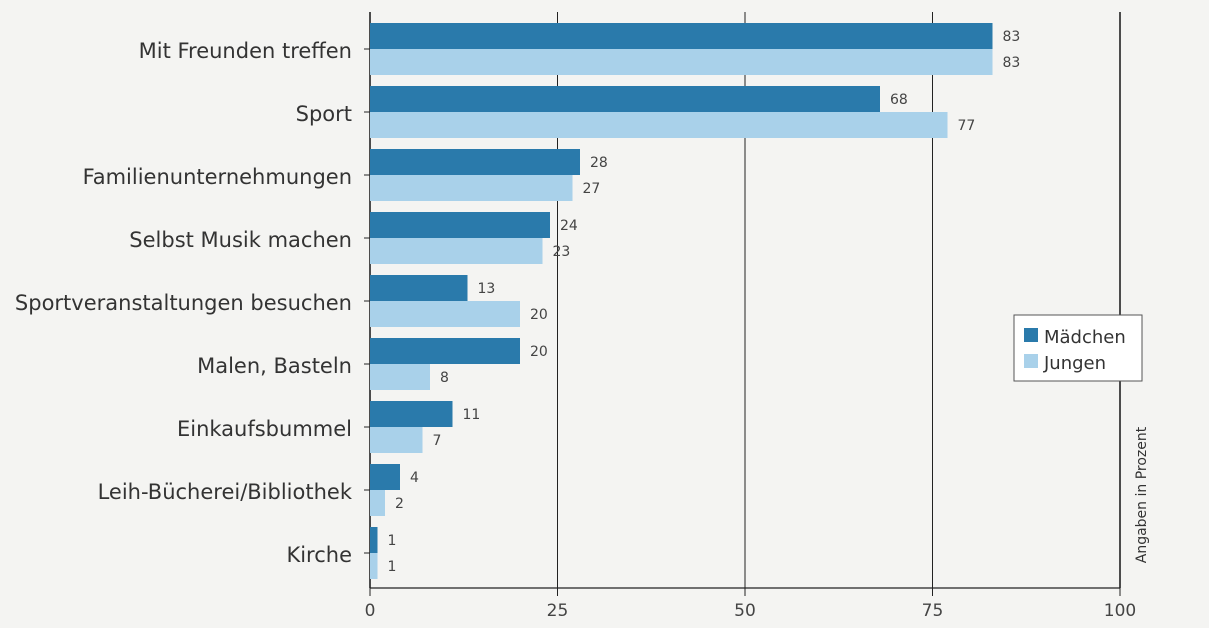 This screenshot has width=1209, height=628. I want to click on category-label: Leih-Bücherei/Bibliothek, so click(225, 492).